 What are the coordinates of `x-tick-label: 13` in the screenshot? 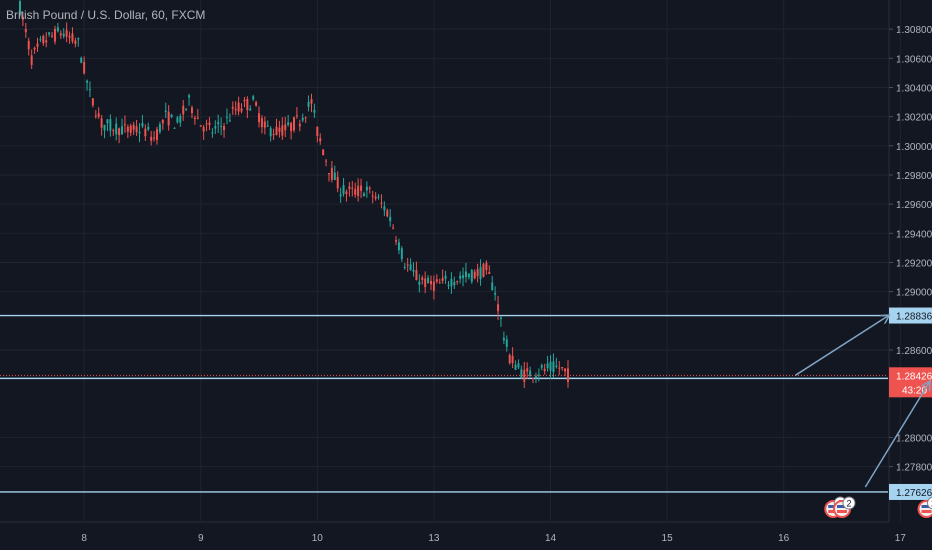 It's located at (434, 538).